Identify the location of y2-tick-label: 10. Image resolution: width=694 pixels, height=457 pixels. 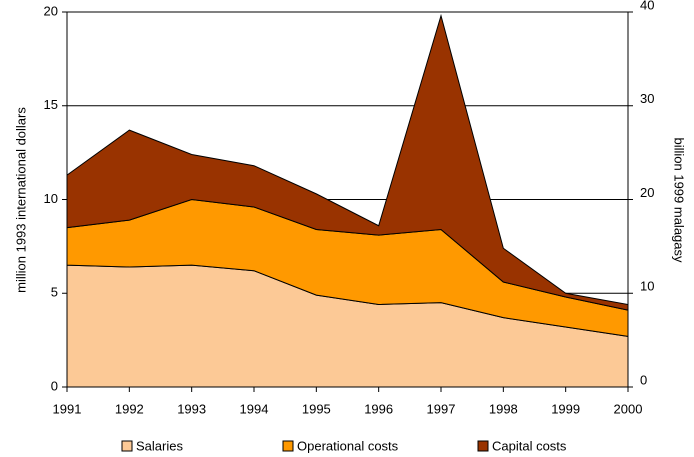
(647, 286).